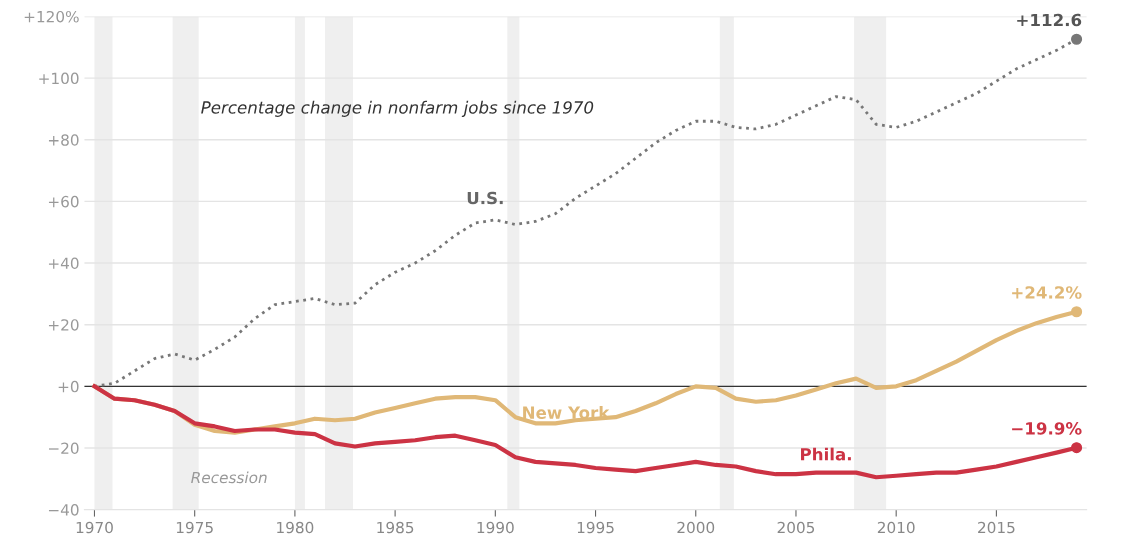 This screenshot has width=1126, height=548. What do you see at coordinates (63, 448) in the screenshot?
I see `y-tick-label: −20` at bounding box center [63, 448].